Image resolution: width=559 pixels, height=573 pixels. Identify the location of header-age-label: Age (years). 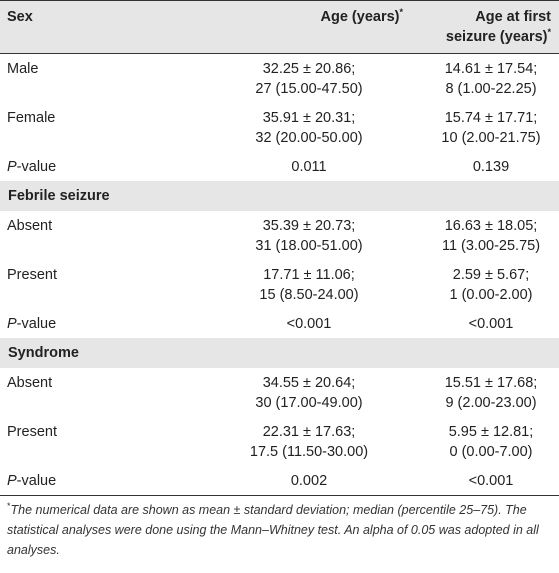
(360, 17).